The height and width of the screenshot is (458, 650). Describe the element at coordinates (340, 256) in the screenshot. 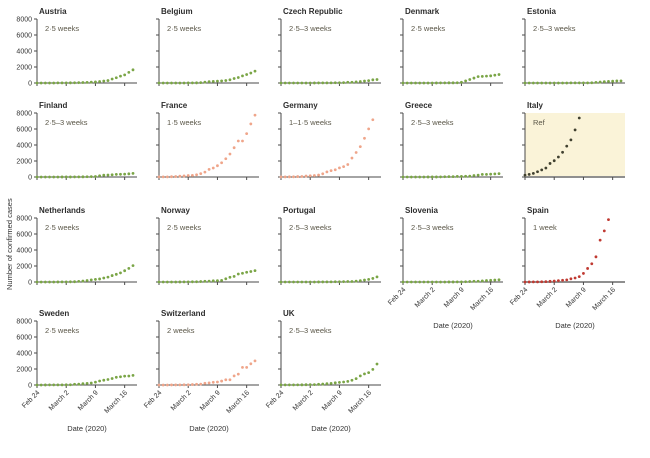

I see `country-panel: Portugal 2·5–3 weeks` at that location.